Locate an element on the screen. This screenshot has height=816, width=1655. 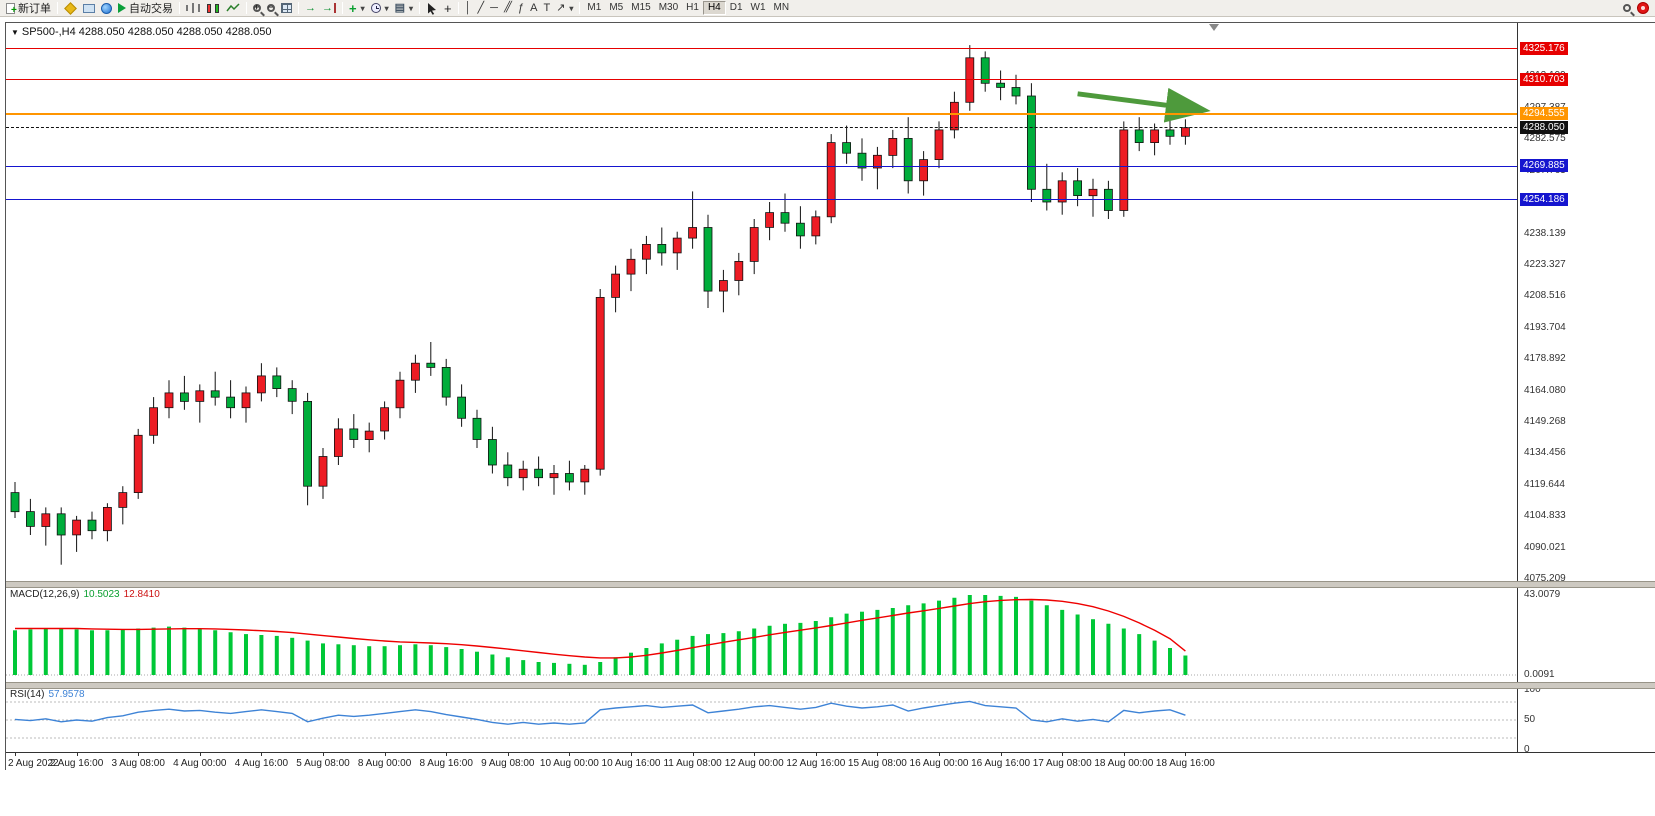
resistance-line-lower is located at coordinates (761, 80).